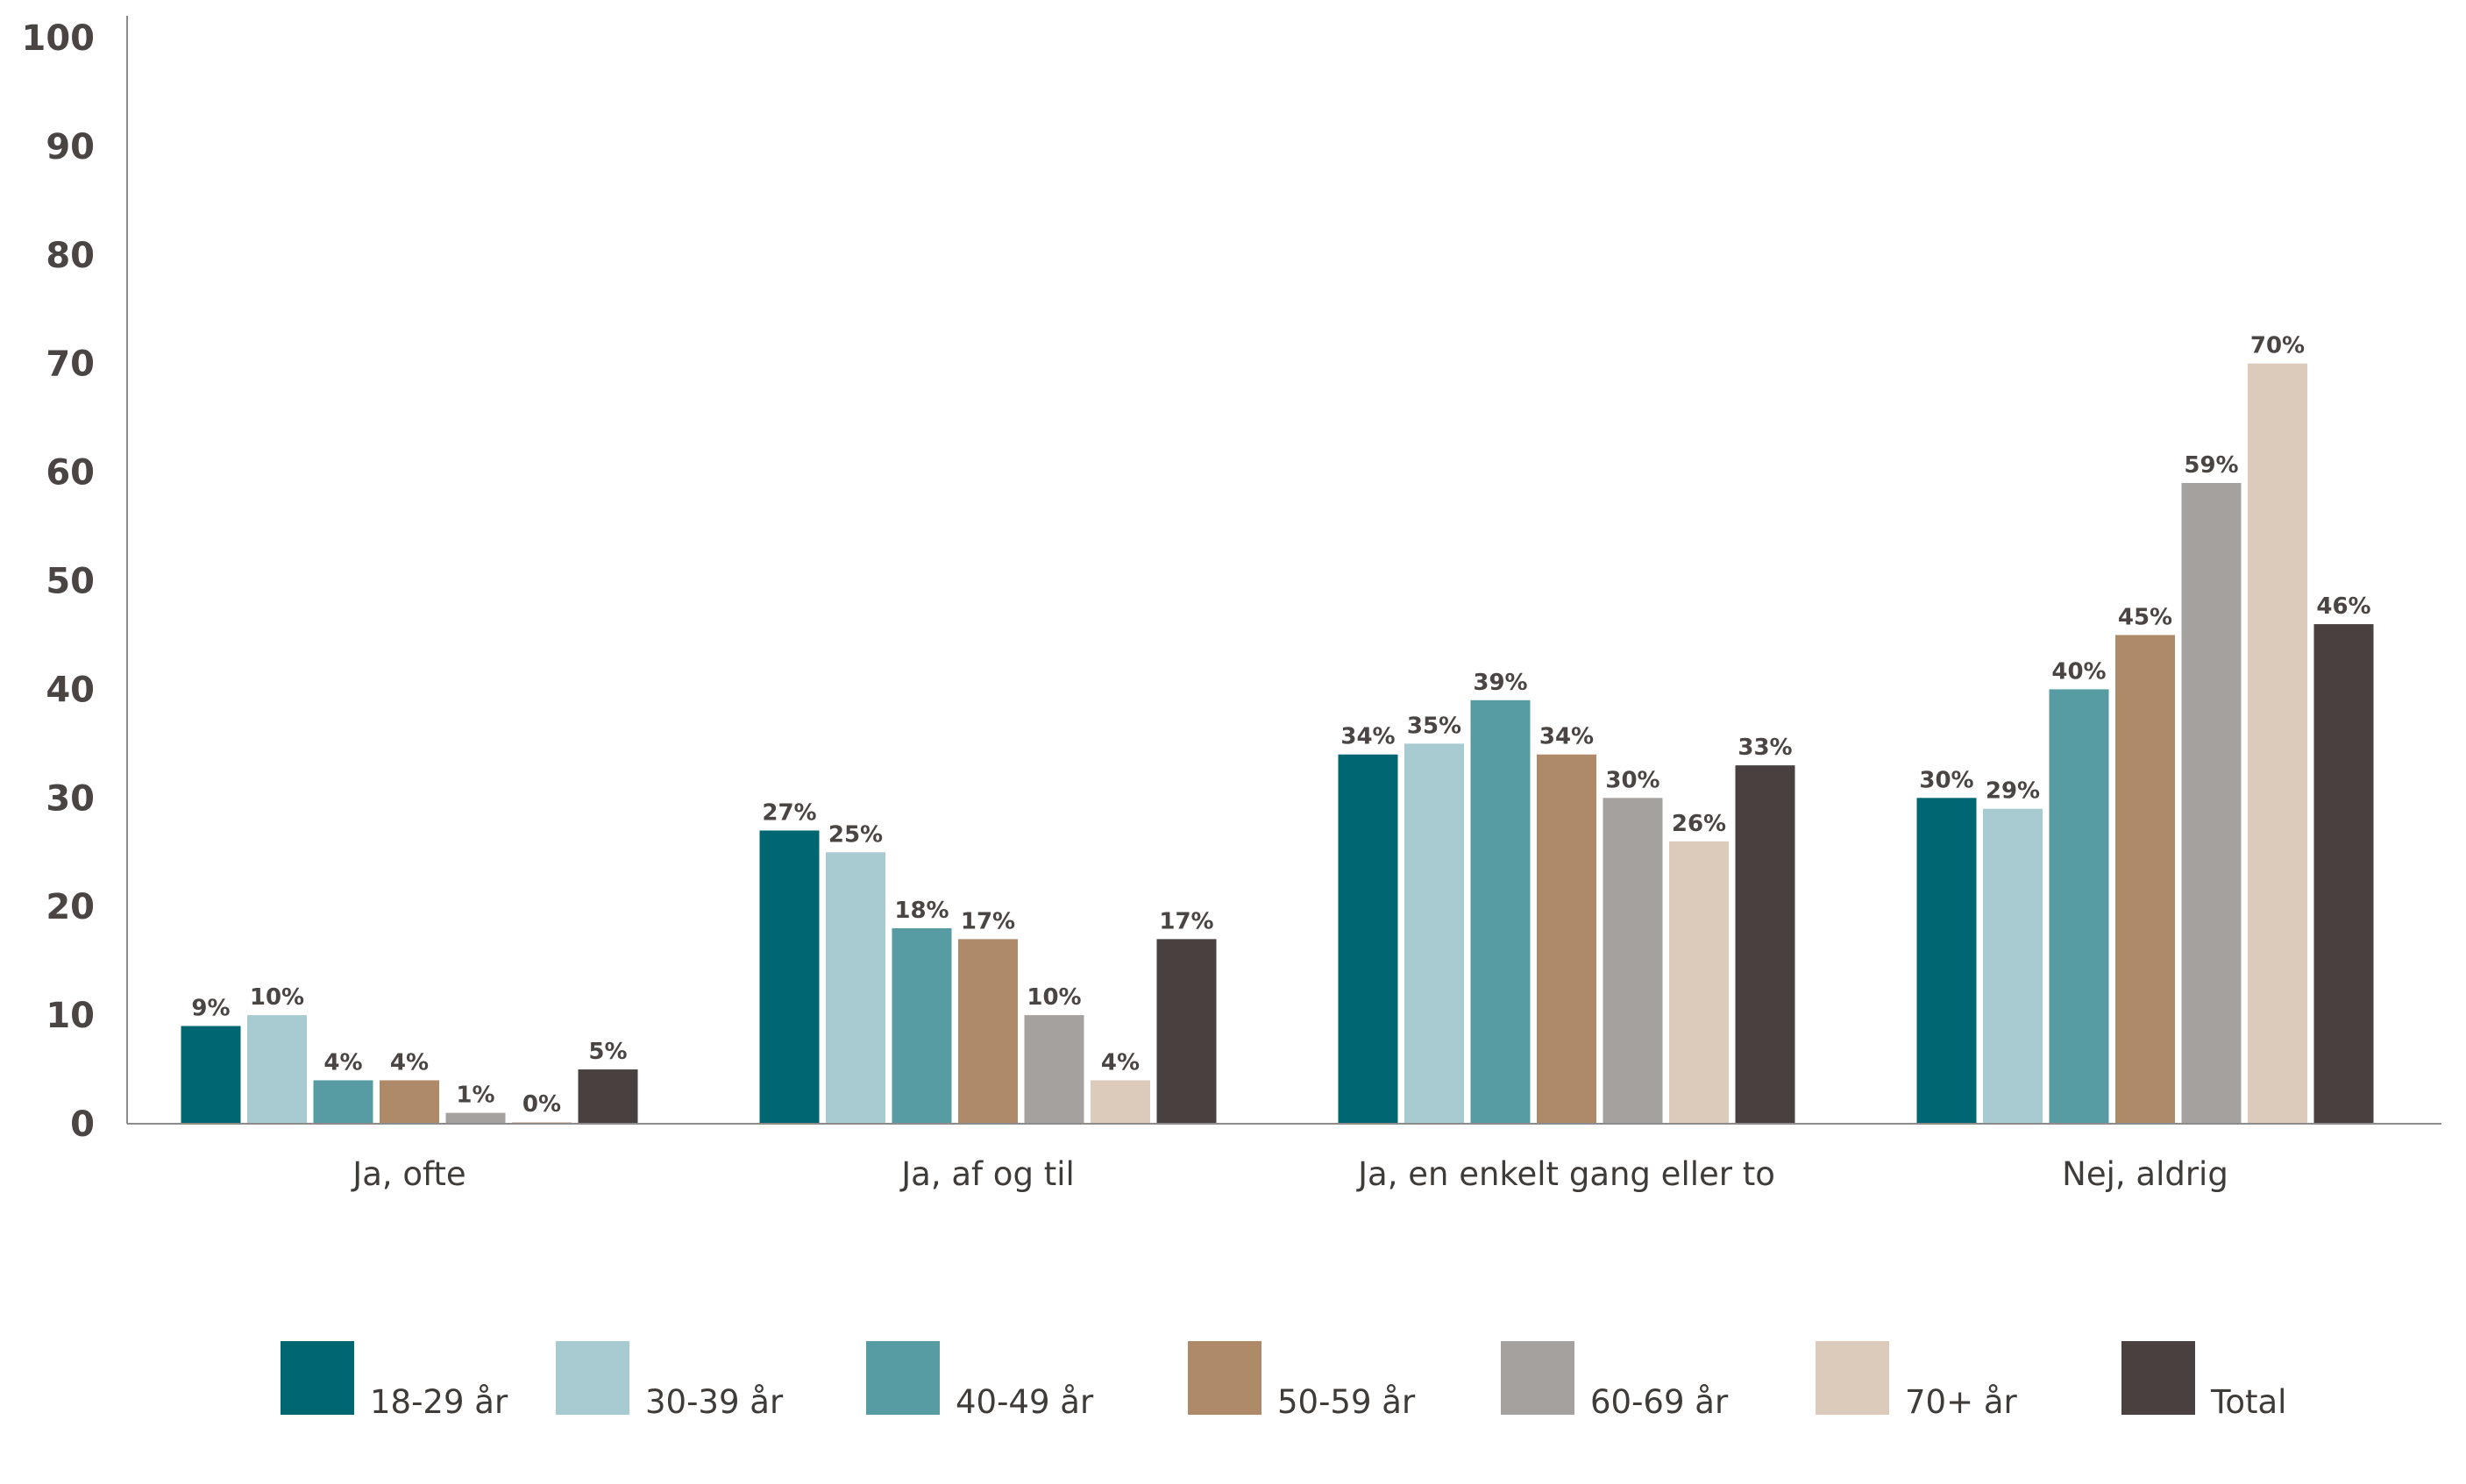  Describe the element at coordinates (2145, 617) in the screenshot. I see `bar-data-label: 45%` at that location.